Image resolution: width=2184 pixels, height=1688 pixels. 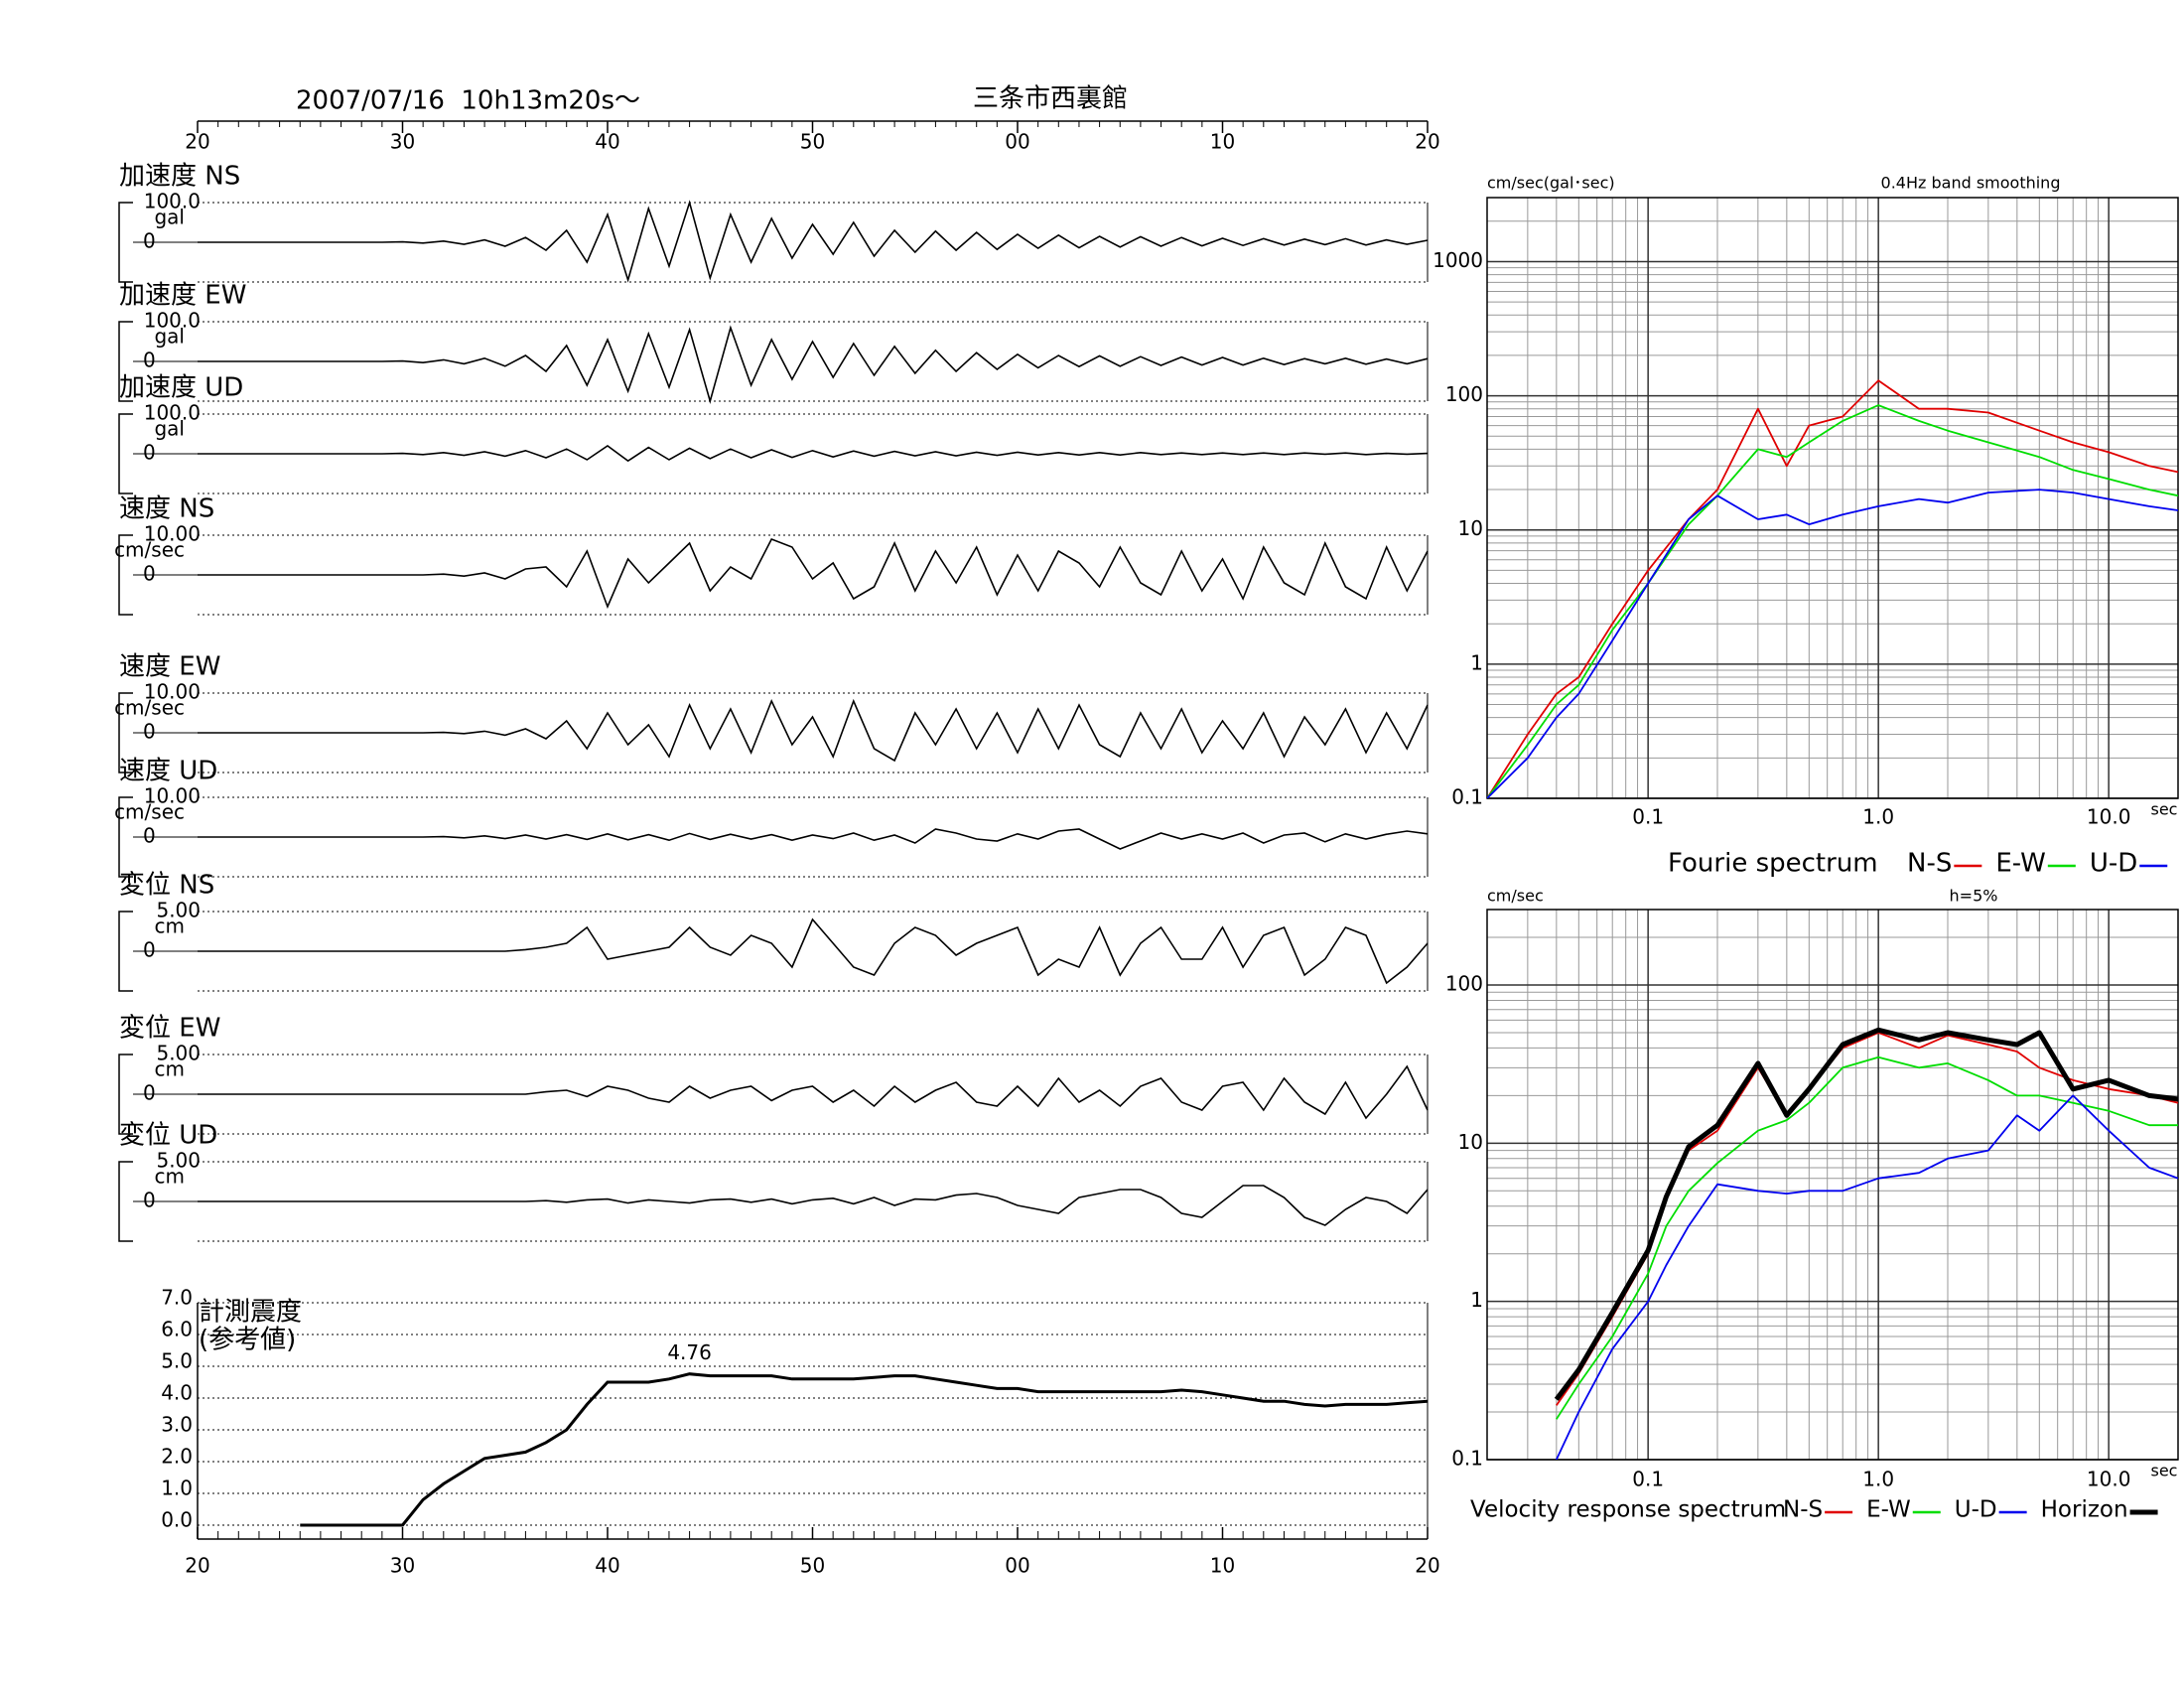 I want to click on fourier-note: 0.4Hz band smoothing, so click(x=1971, y=183).